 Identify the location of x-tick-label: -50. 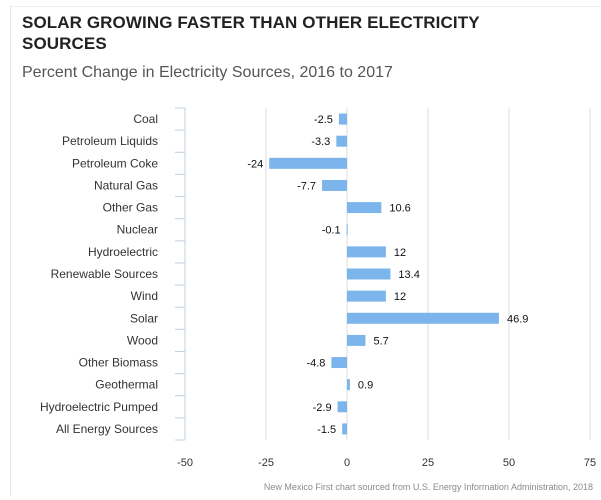
(185, 463).